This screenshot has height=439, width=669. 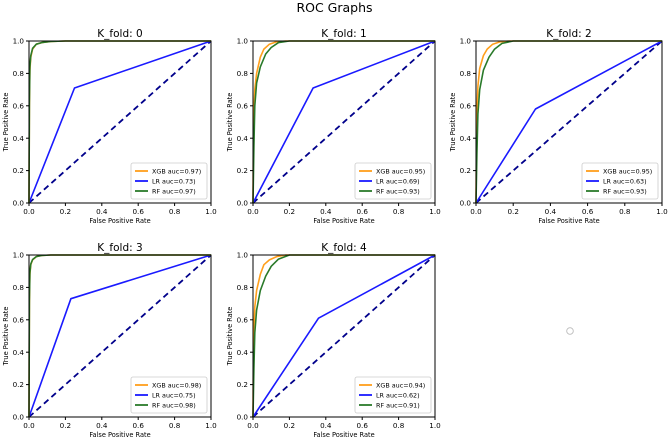 I want to click on legend-entry-xgb: XGB auc=0.98), so click(x=176, y=386).